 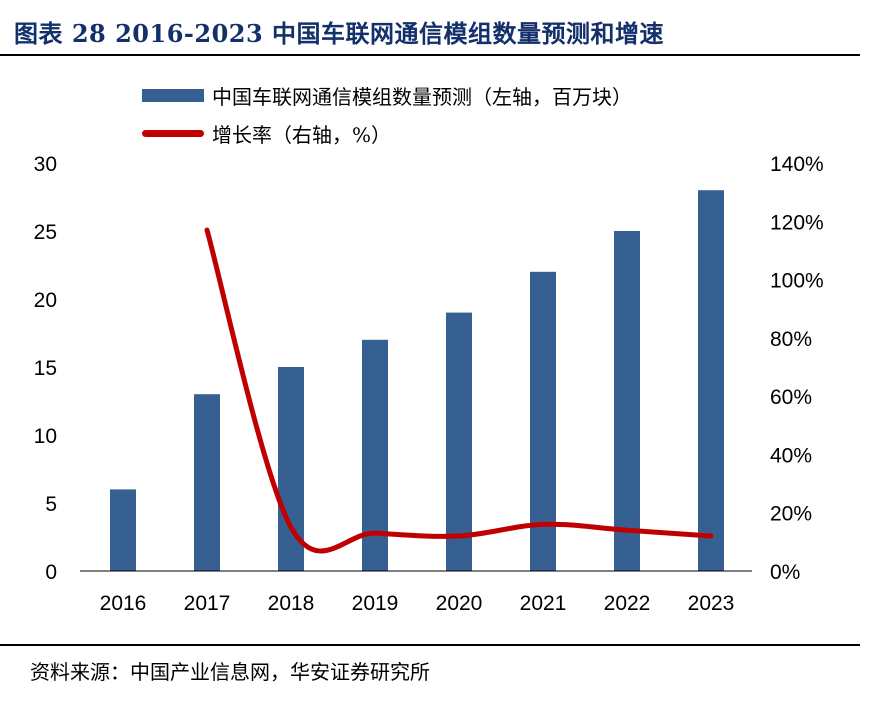 I want to click on chart-title: 图表 28 2016-2023 中国车联网通信模组数量预测和增速, so click(x=339, y=33).